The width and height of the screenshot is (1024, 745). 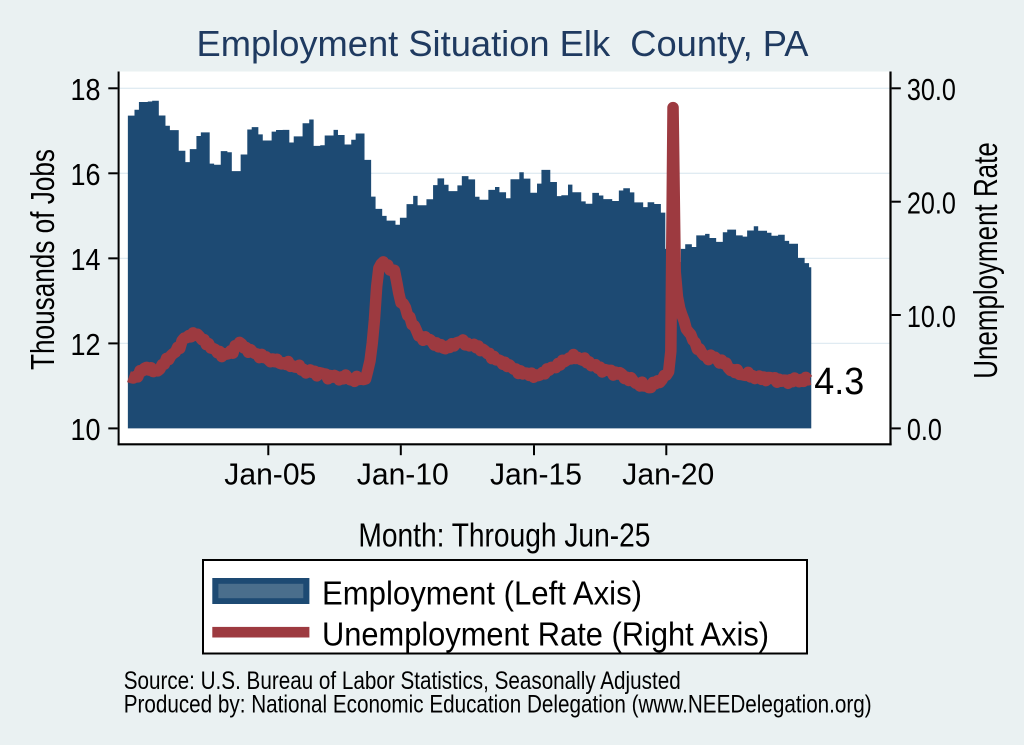 I want to click on svg-text: Unemployment Rate, so click(x=985, y=260).